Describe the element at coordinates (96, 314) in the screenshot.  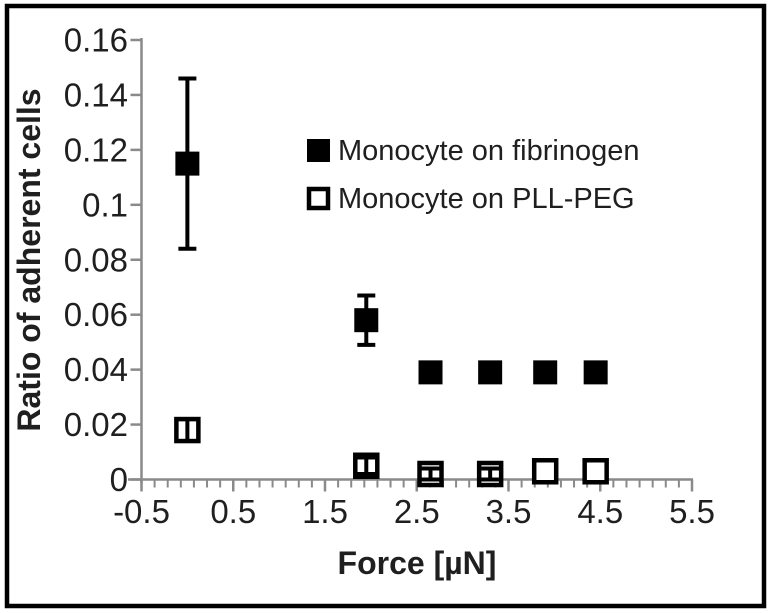
I see `y-axis-tick-label: 0.06` at that location.